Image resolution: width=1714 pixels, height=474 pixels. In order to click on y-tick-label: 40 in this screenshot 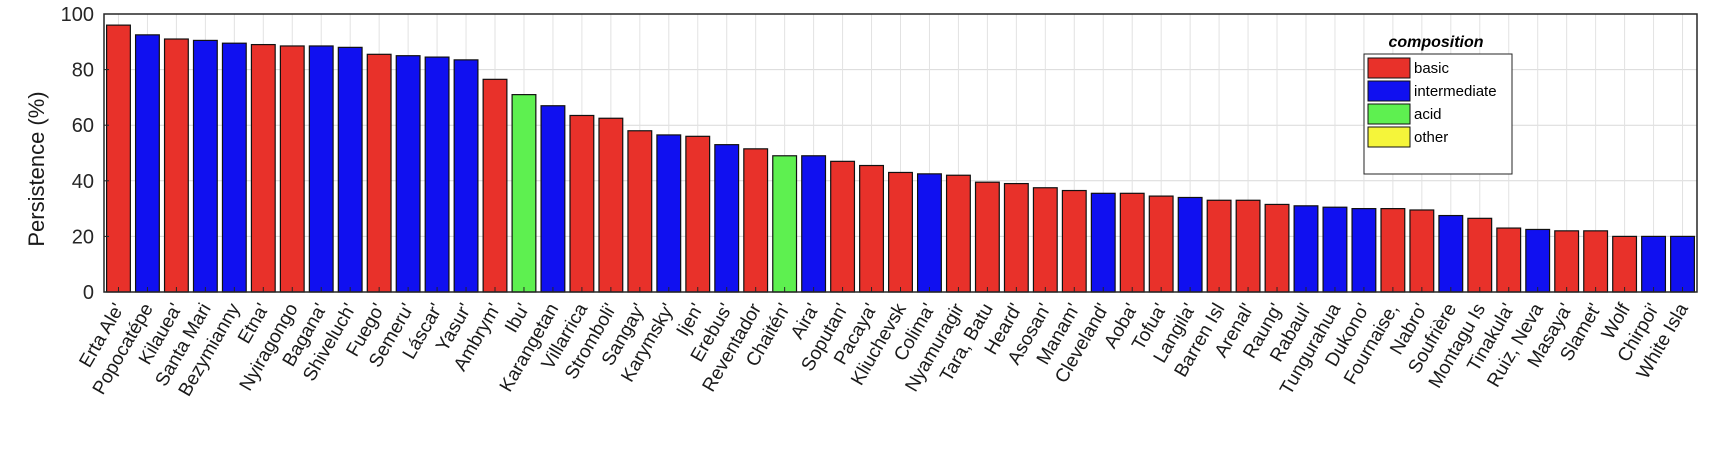, I will do `click(83, 182)`.